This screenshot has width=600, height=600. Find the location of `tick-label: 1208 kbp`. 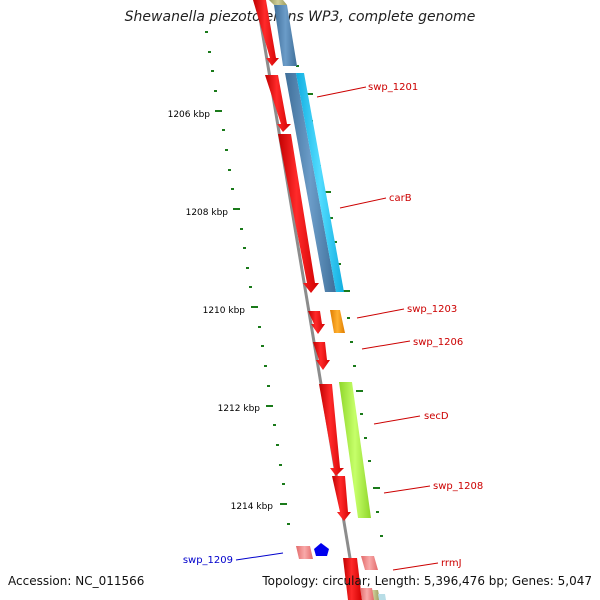

tick-label: 1208 kbp is located at coordinates (207, 213).